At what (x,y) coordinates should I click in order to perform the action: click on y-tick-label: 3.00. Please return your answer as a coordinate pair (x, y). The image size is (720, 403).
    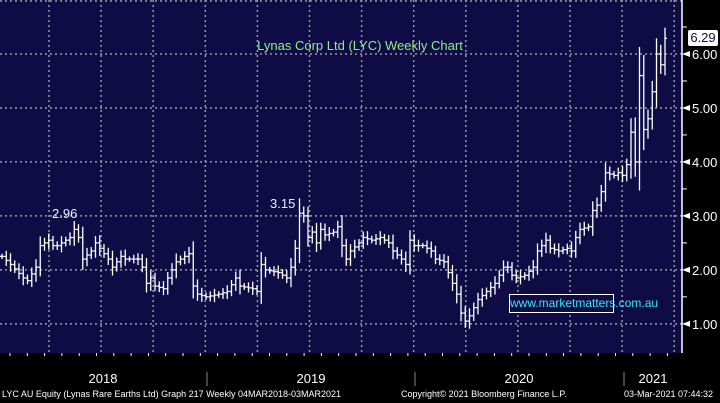
    Looking at the image, I should click on (705, 216).